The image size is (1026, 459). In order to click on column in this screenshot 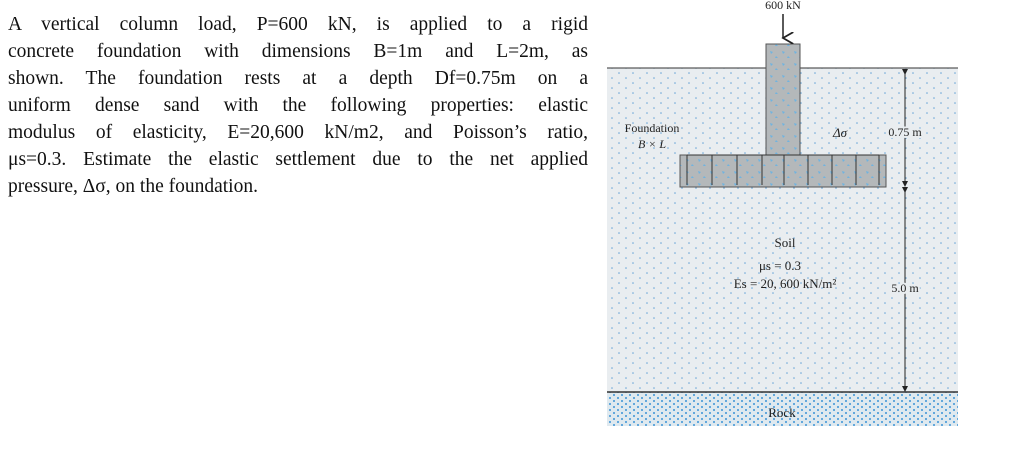, I will do `click(783, 100)`.